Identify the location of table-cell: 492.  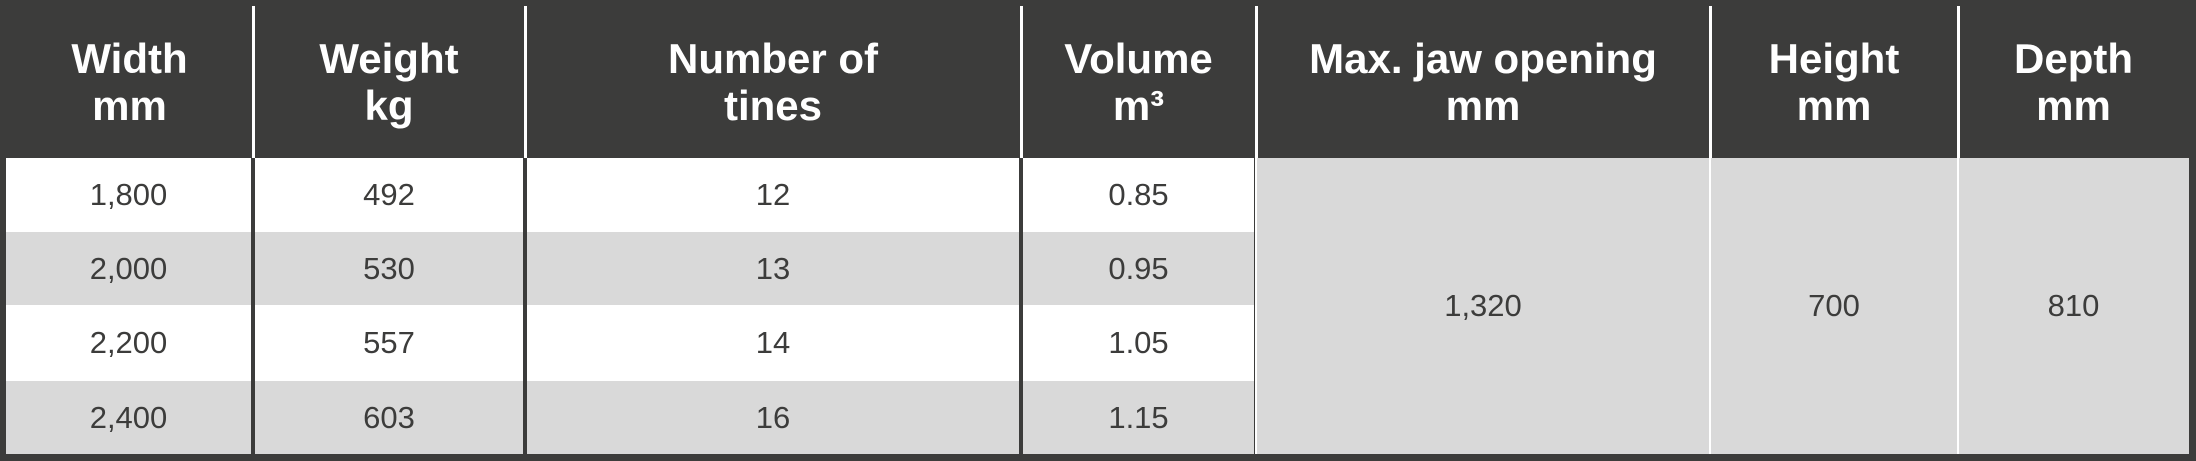
(389, 195).